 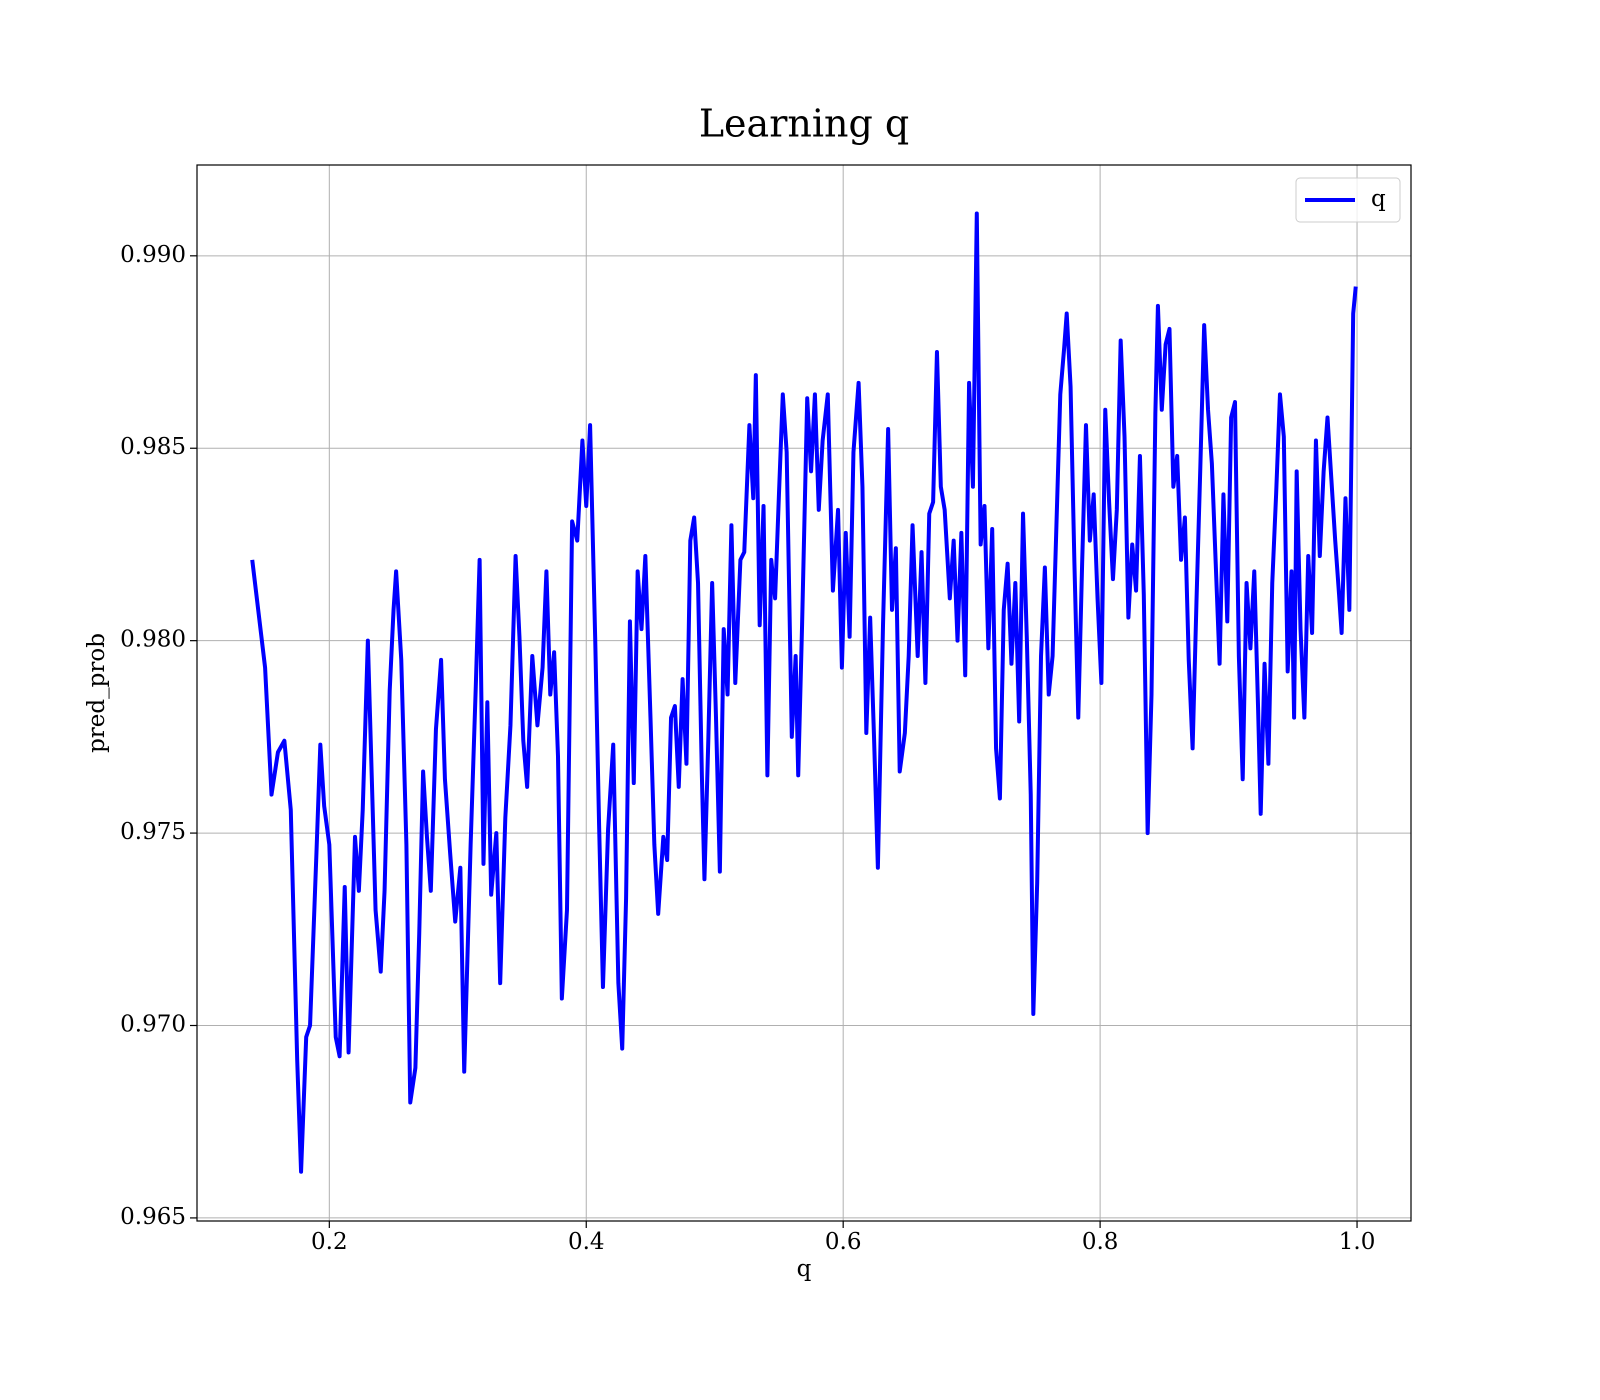 What do you see at coordinates (586, 1242) in the screenshot?
I see `x-tick-label: 0.4` at bounding box center [586, 1242].